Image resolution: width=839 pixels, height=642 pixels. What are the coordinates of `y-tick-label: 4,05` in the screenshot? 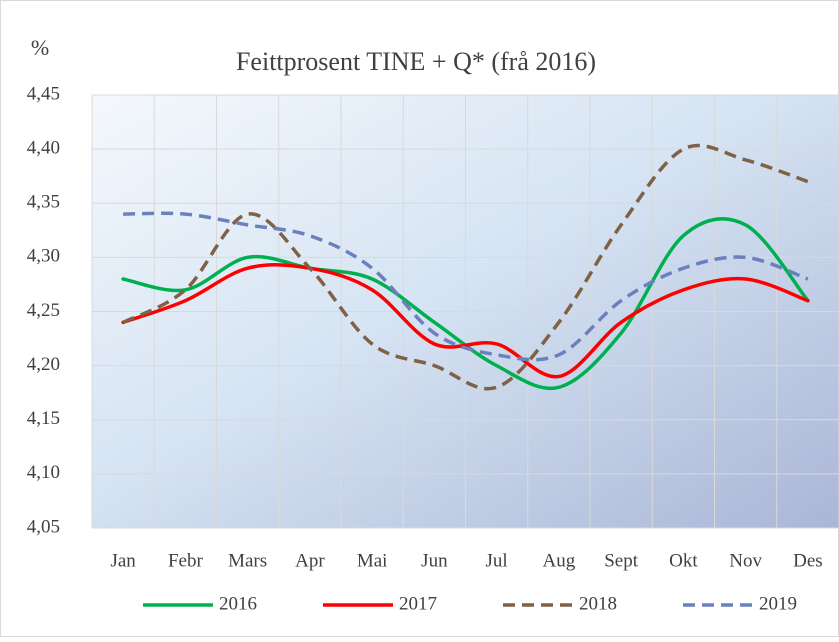 It's located at (43, 526).